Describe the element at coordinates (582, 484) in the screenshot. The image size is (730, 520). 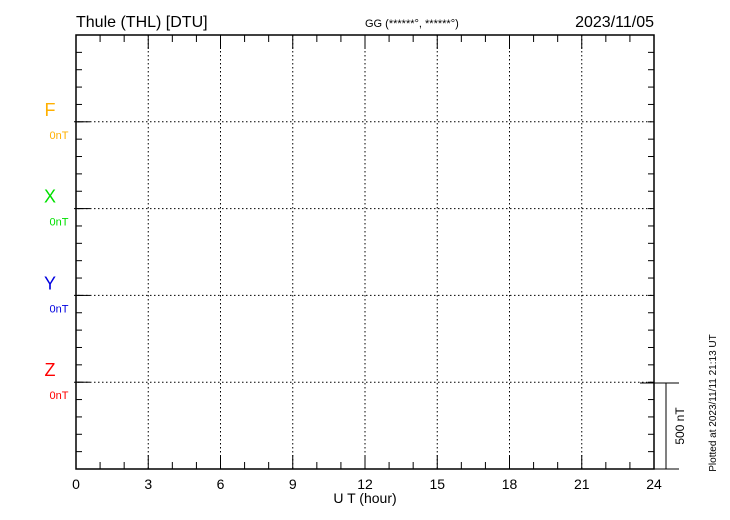
I see `x-tick-label: 21` at that location.